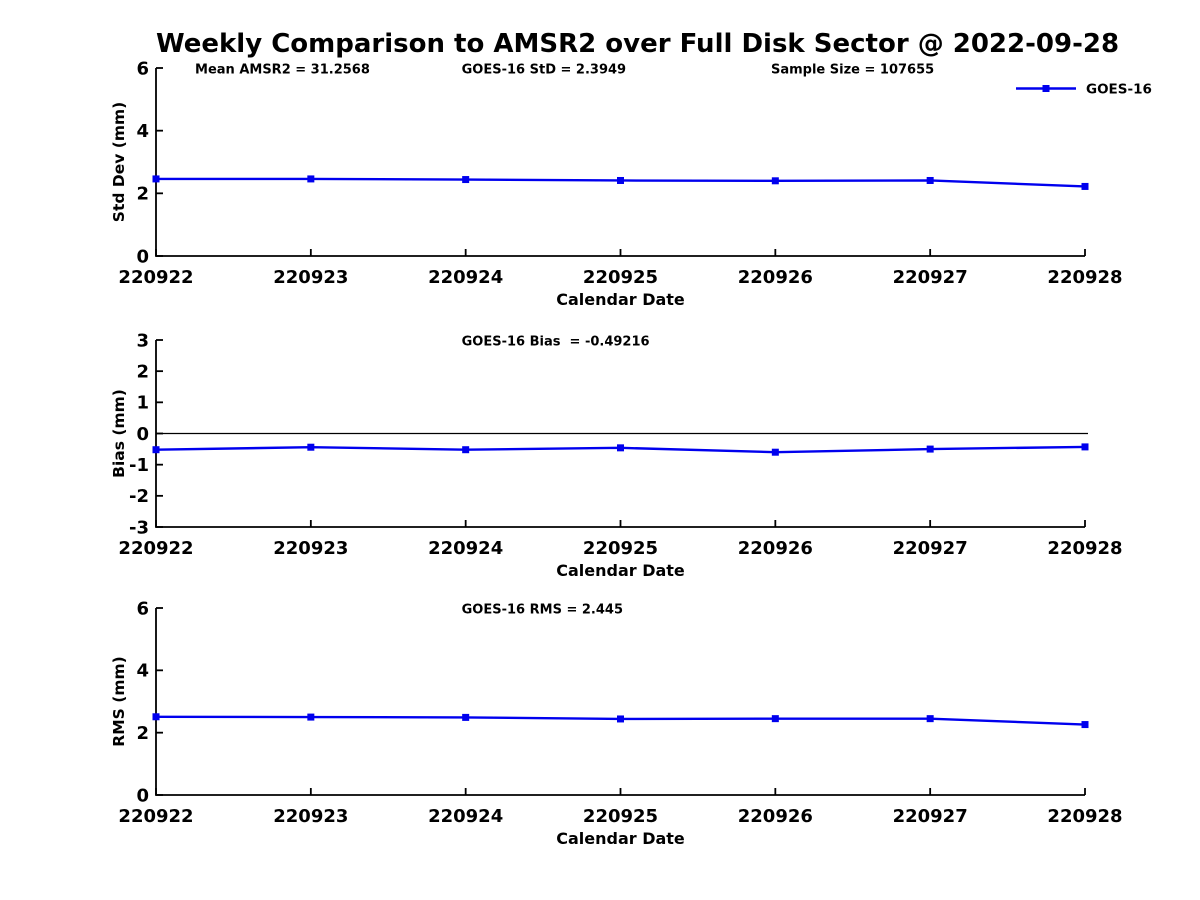 The width and height of the screenshot is (1200, 900). Describe the element at coordinates (139, 496) in the screenshot. I see `y-tick-label: -2` at that location.